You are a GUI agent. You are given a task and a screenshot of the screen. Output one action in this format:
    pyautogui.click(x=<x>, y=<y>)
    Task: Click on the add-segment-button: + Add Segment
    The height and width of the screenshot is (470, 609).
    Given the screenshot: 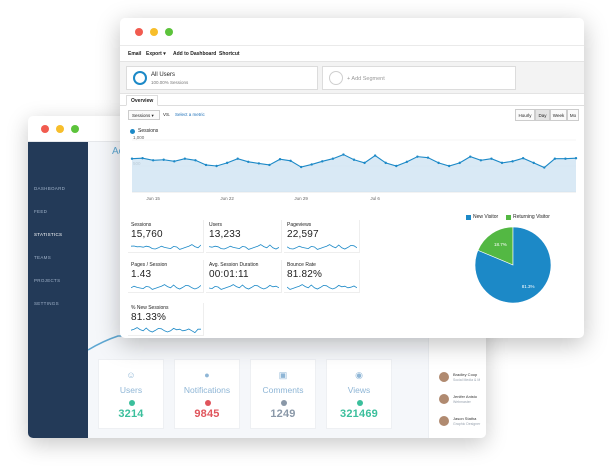 What is the action you would take?
    pyautogui.click(x=419, y=78)
    